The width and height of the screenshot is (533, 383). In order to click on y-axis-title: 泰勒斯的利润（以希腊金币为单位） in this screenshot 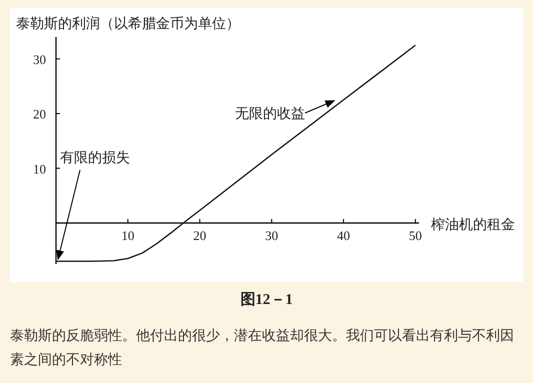, I will do `click(128, 24)`.